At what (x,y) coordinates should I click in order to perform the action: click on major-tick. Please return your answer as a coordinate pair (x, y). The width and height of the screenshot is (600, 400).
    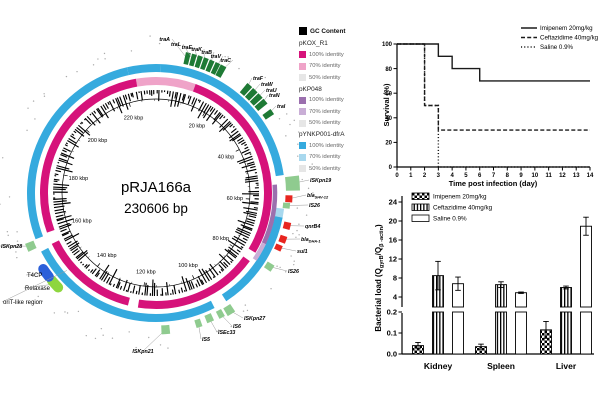
    Looking at the image, I should click on (99, 265).